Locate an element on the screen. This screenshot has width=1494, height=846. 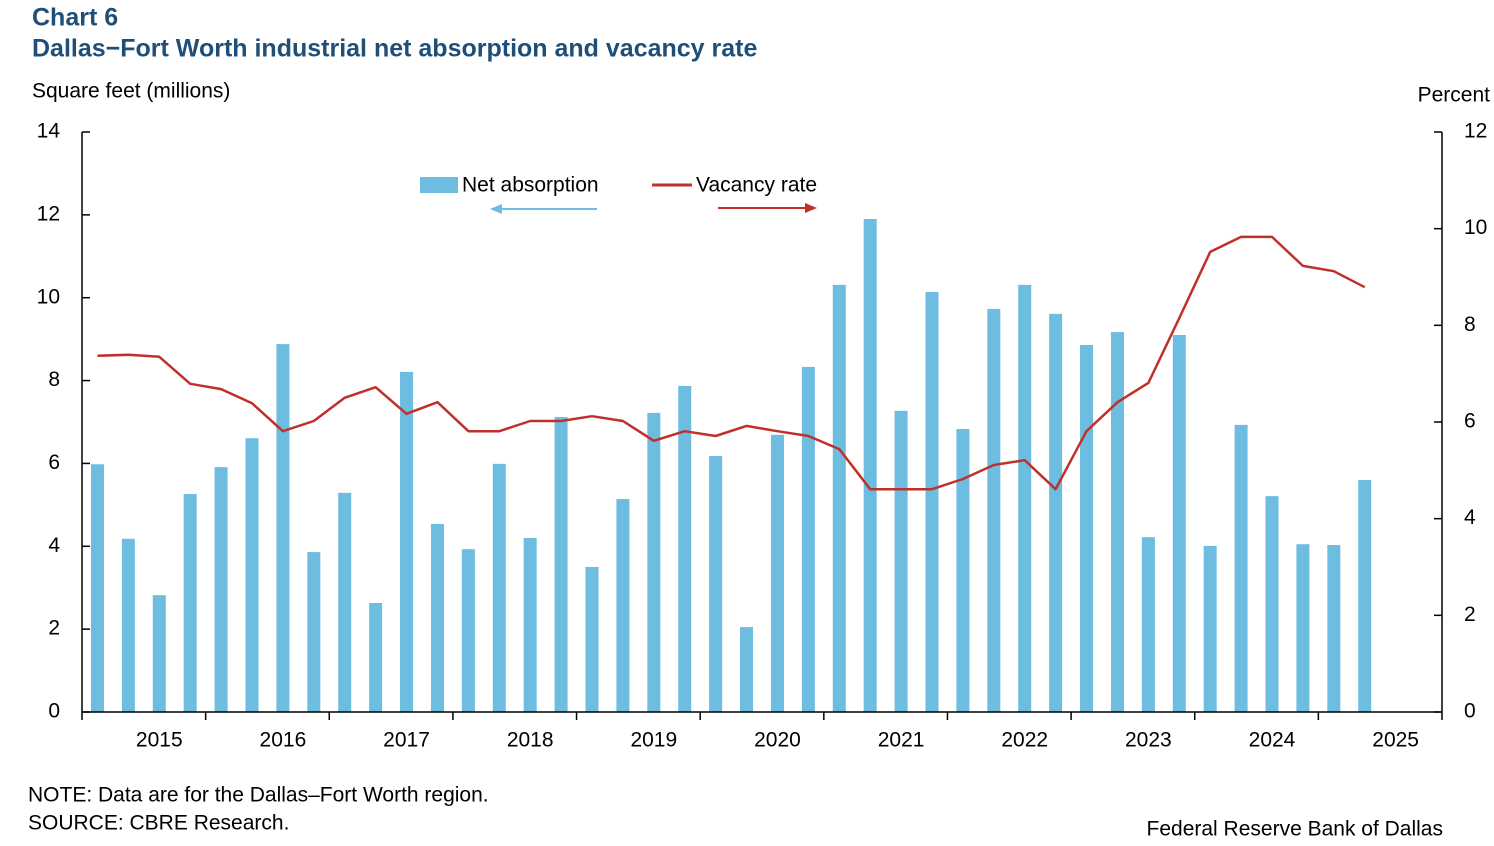
credit: Federal Reserve Bank of Dallas is located at coordinates (1295, 829).